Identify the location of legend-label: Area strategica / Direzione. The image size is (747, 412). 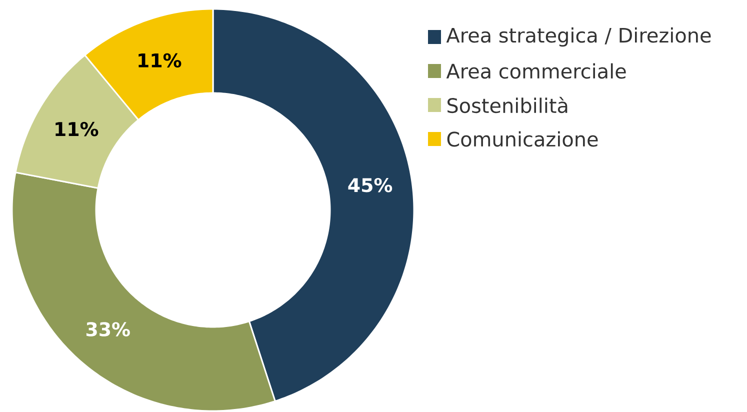
(578, 37).